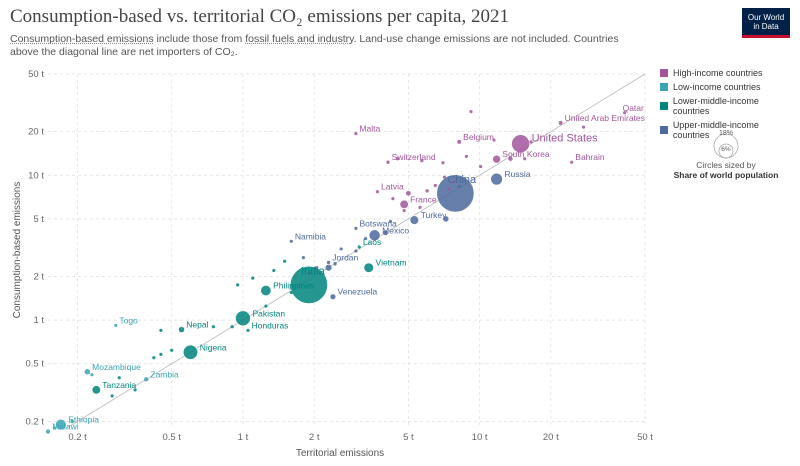 The width and height of the screenshot is (800, 466). I want to click on legend-item-upper-middle: Upper-middle-income countries, so click(727, 130).